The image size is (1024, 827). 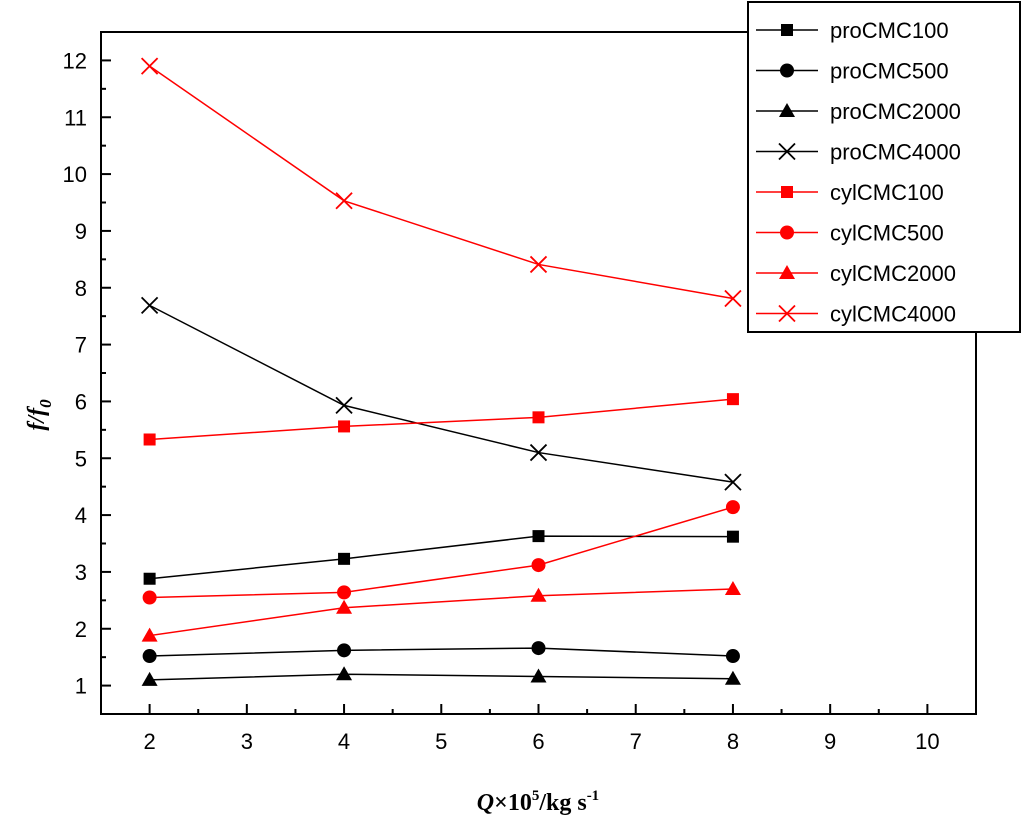 What do you see at coordinates (895, 111) in the screenshot?
I see `legend-label: proCMC2000` at bounding box center [895, 111].